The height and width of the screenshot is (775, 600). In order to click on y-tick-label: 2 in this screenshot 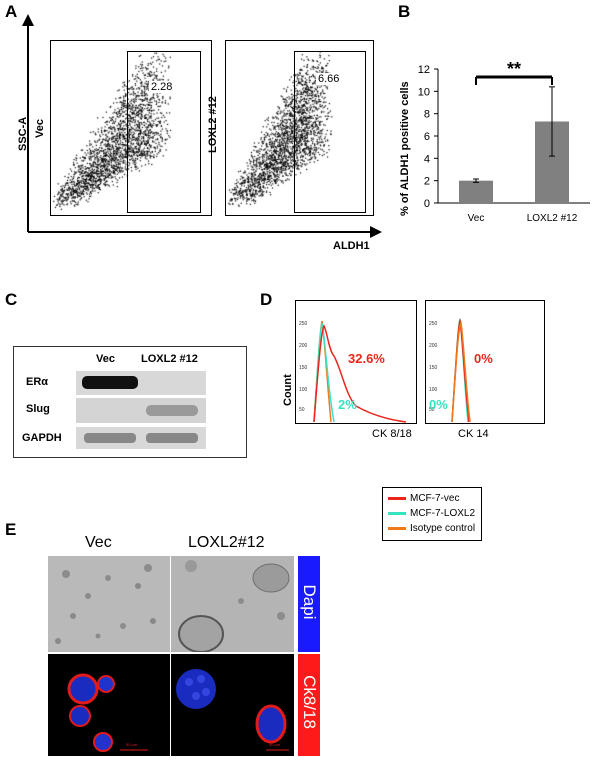, I will do `click(427, 182)`.